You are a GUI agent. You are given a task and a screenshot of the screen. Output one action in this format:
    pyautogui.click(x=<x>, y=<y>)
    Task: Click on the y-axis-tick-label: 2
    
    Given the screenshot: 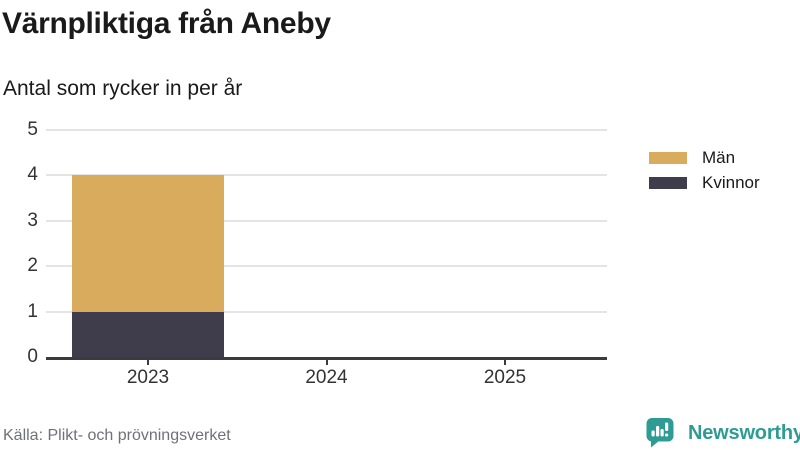 What is the action you would take?
    pyautogui.click(x=32, y=266)
    